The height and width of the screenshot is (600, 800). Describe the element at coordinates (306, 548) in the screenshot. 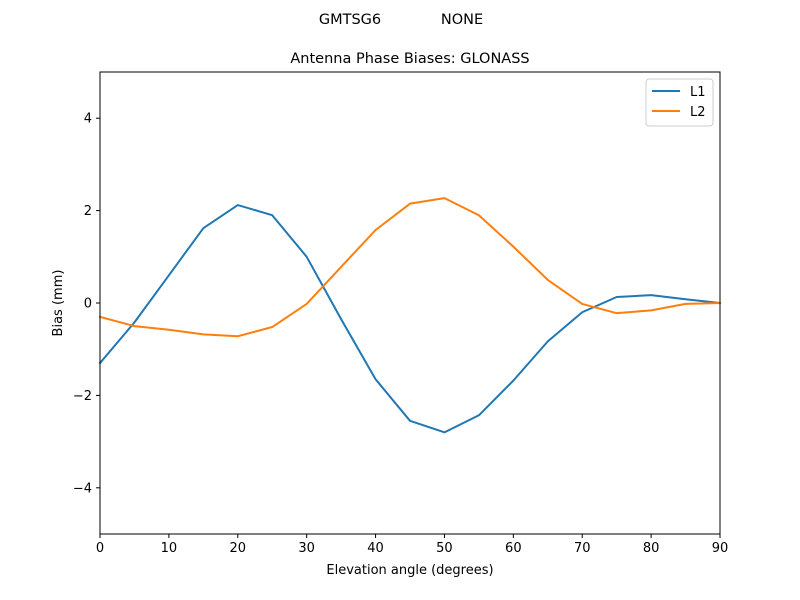

I see `x-tick-label: 30` at that location.